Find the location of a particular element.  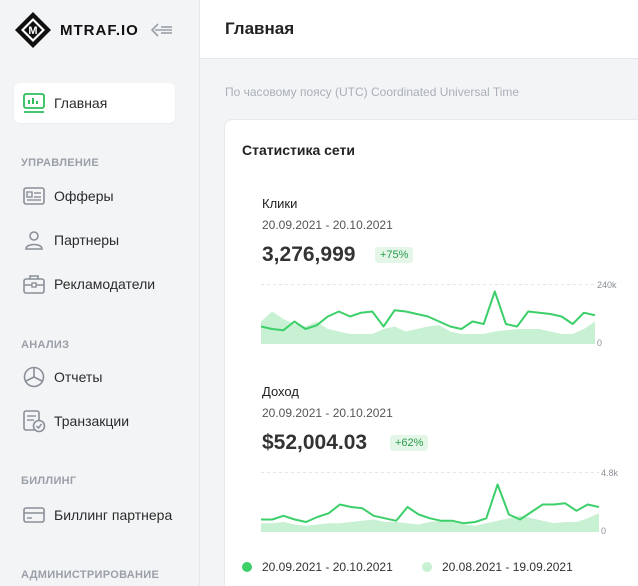

sidebar-item-advertisers: Рекламодатели is located at coordinates (94, 284).